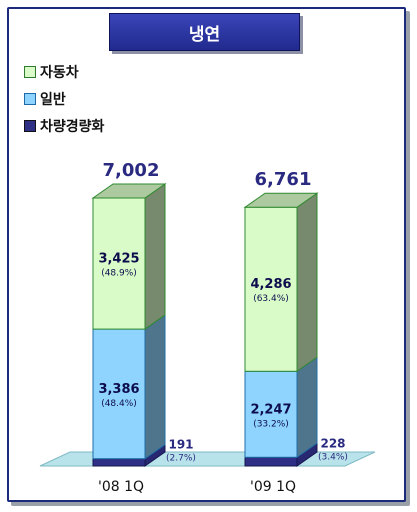 This screenshot has width=417, height=512. I want to click on legend-label-general: 일반, so click(53, 100).